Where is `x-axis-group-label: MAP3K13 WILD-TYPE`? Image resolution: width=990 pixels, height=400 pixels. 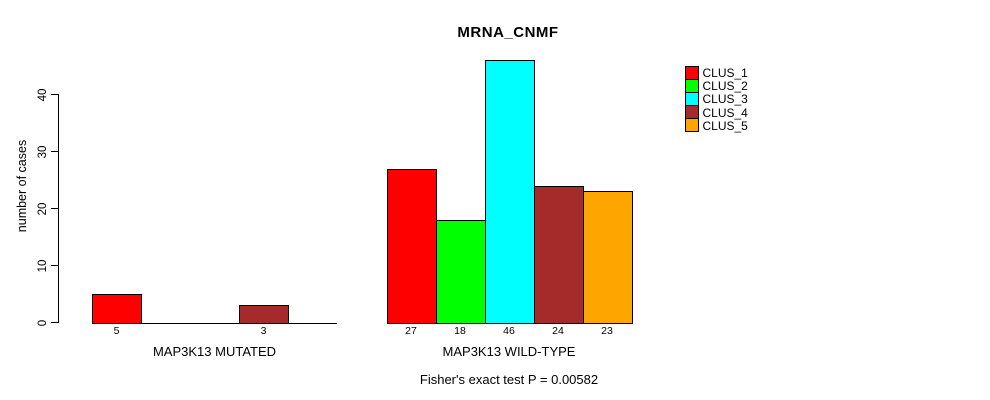
x-axis-group-label: MAP3K13 WILD-TYPE is located at coordinates (509, 351).